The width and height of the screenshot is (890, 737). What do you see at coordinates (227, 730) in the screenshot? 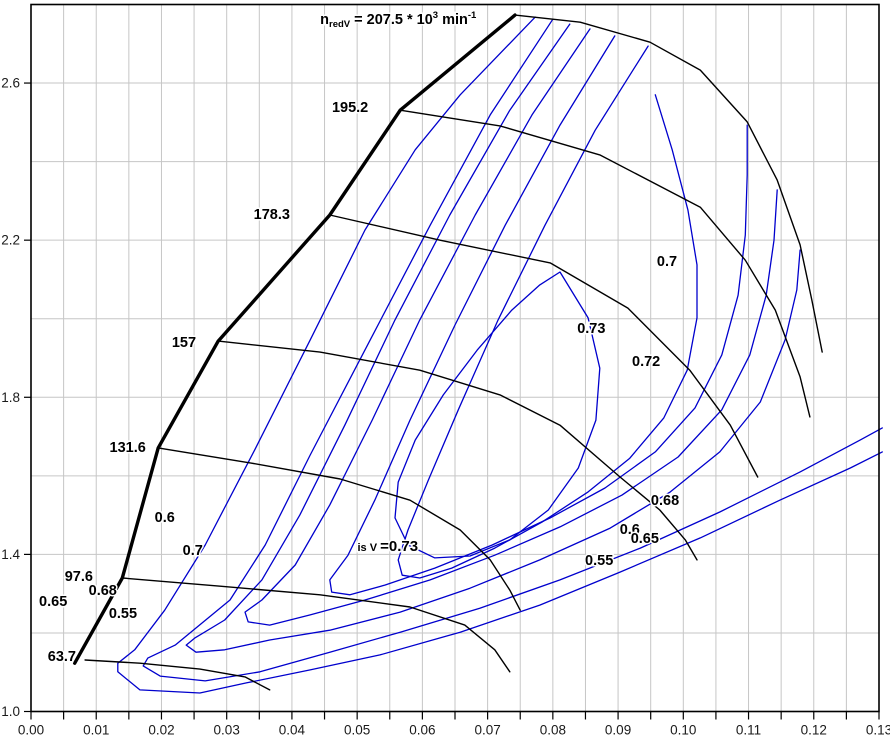
I see `x-tick-label: 0.03` at bounding box center [227, 730].